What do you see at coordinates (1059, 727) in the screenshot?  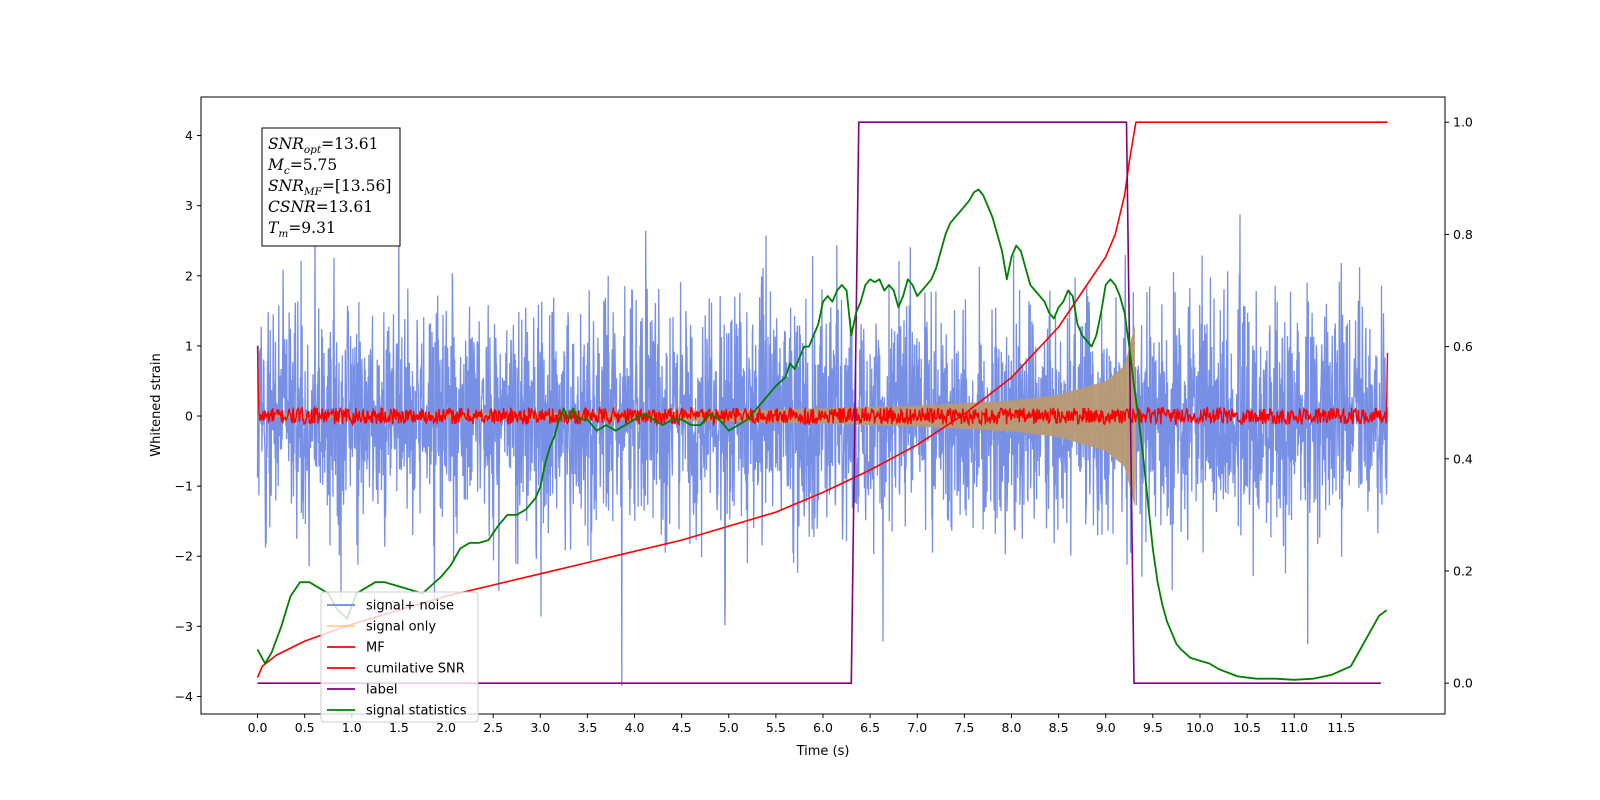 I see `x-tick-label: 8.5` at bounding box center [1059, 727].